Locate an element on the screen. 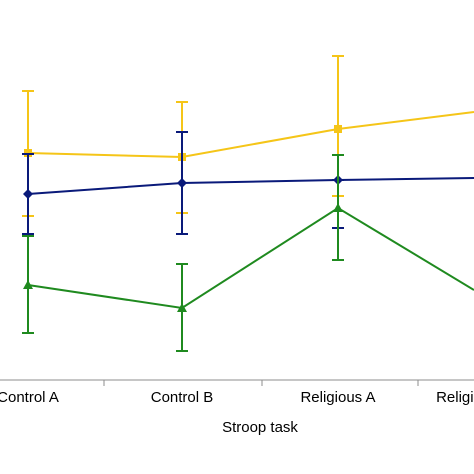 This screenshot has height=474, width=474. x-tick-label: Control A is located at coordinates (29, 397).